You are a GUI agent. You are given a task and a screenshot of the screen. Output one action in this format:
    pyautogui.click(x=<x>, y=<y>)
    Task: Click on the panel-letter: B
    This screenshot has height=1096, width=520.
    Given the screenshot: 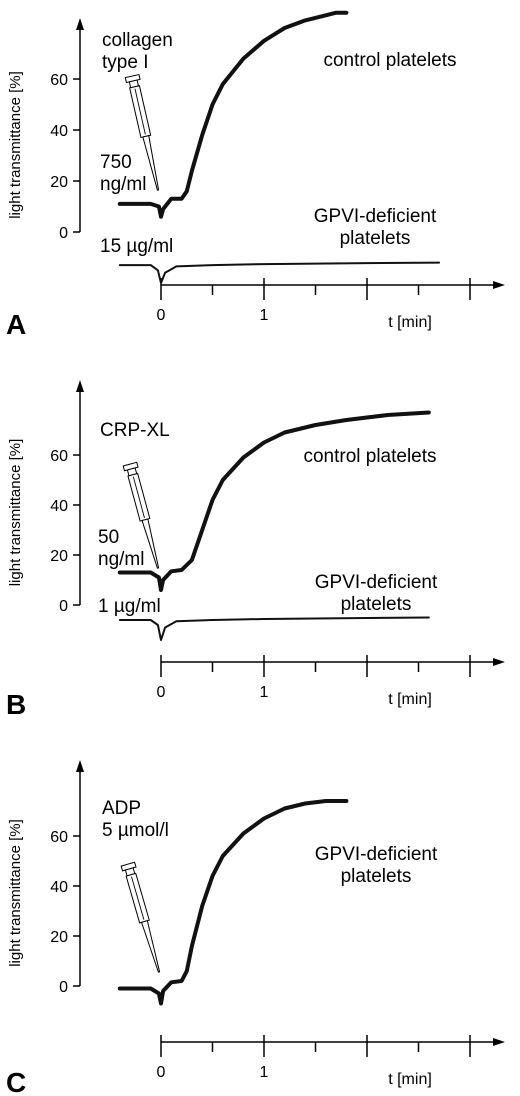 What is the action you would take?
    pyautogui.click(x=16, y=704)
    